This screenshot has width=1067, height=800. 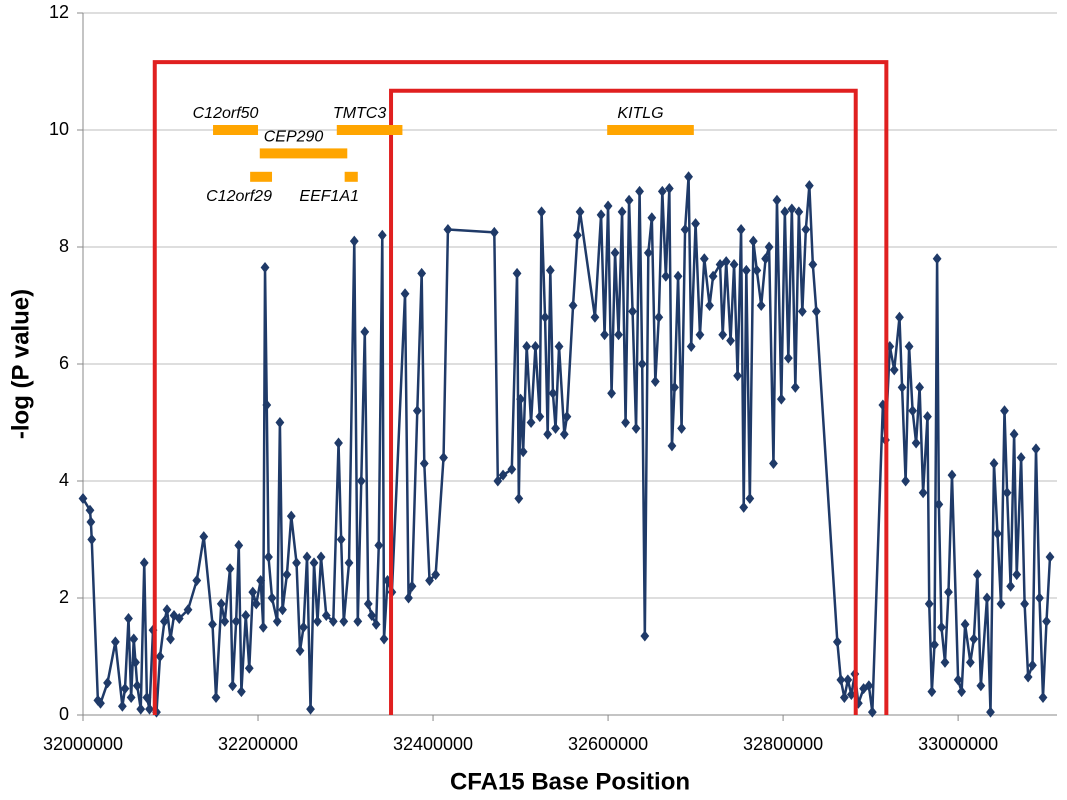 What do you see at coordinates (226, 113) in the screenshot?
I see `gene-label: C12orf50` at bounding box center [226, 113].